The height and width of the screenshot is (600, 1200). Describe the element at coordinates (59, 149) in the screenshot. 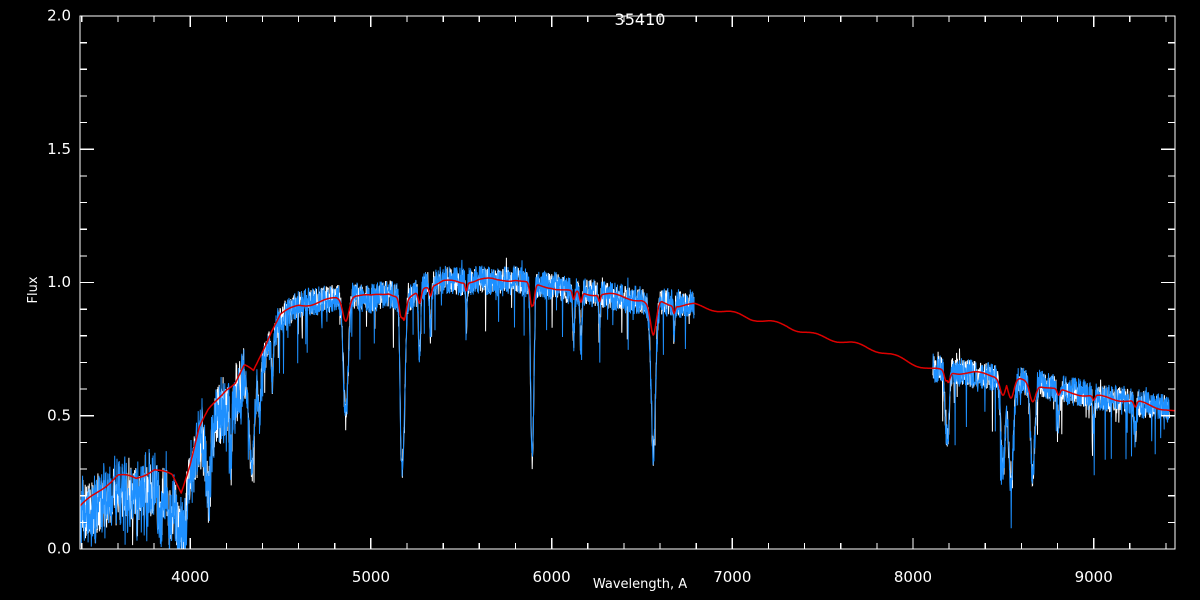

I see `y-tick-label: 1.5` at that location.